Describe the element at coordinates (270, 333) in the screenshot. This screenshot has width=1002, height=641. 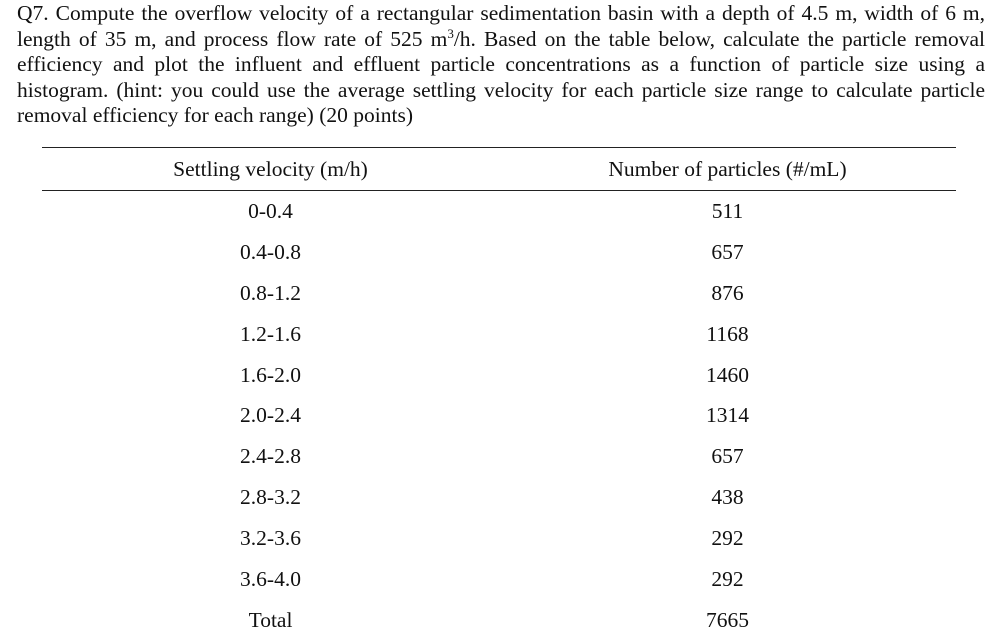
I see `settling-velocity-cell: 1.2-1.6` at that location.